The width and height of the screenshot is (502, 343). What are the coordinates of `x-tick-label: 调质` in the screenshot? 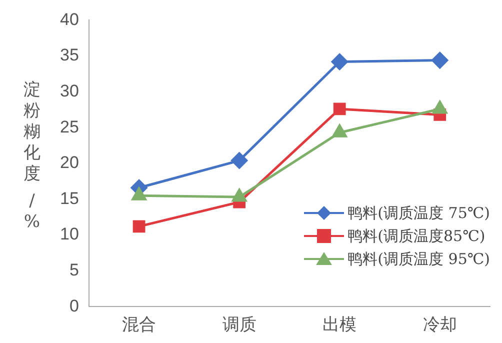 It's located at (239, 325).